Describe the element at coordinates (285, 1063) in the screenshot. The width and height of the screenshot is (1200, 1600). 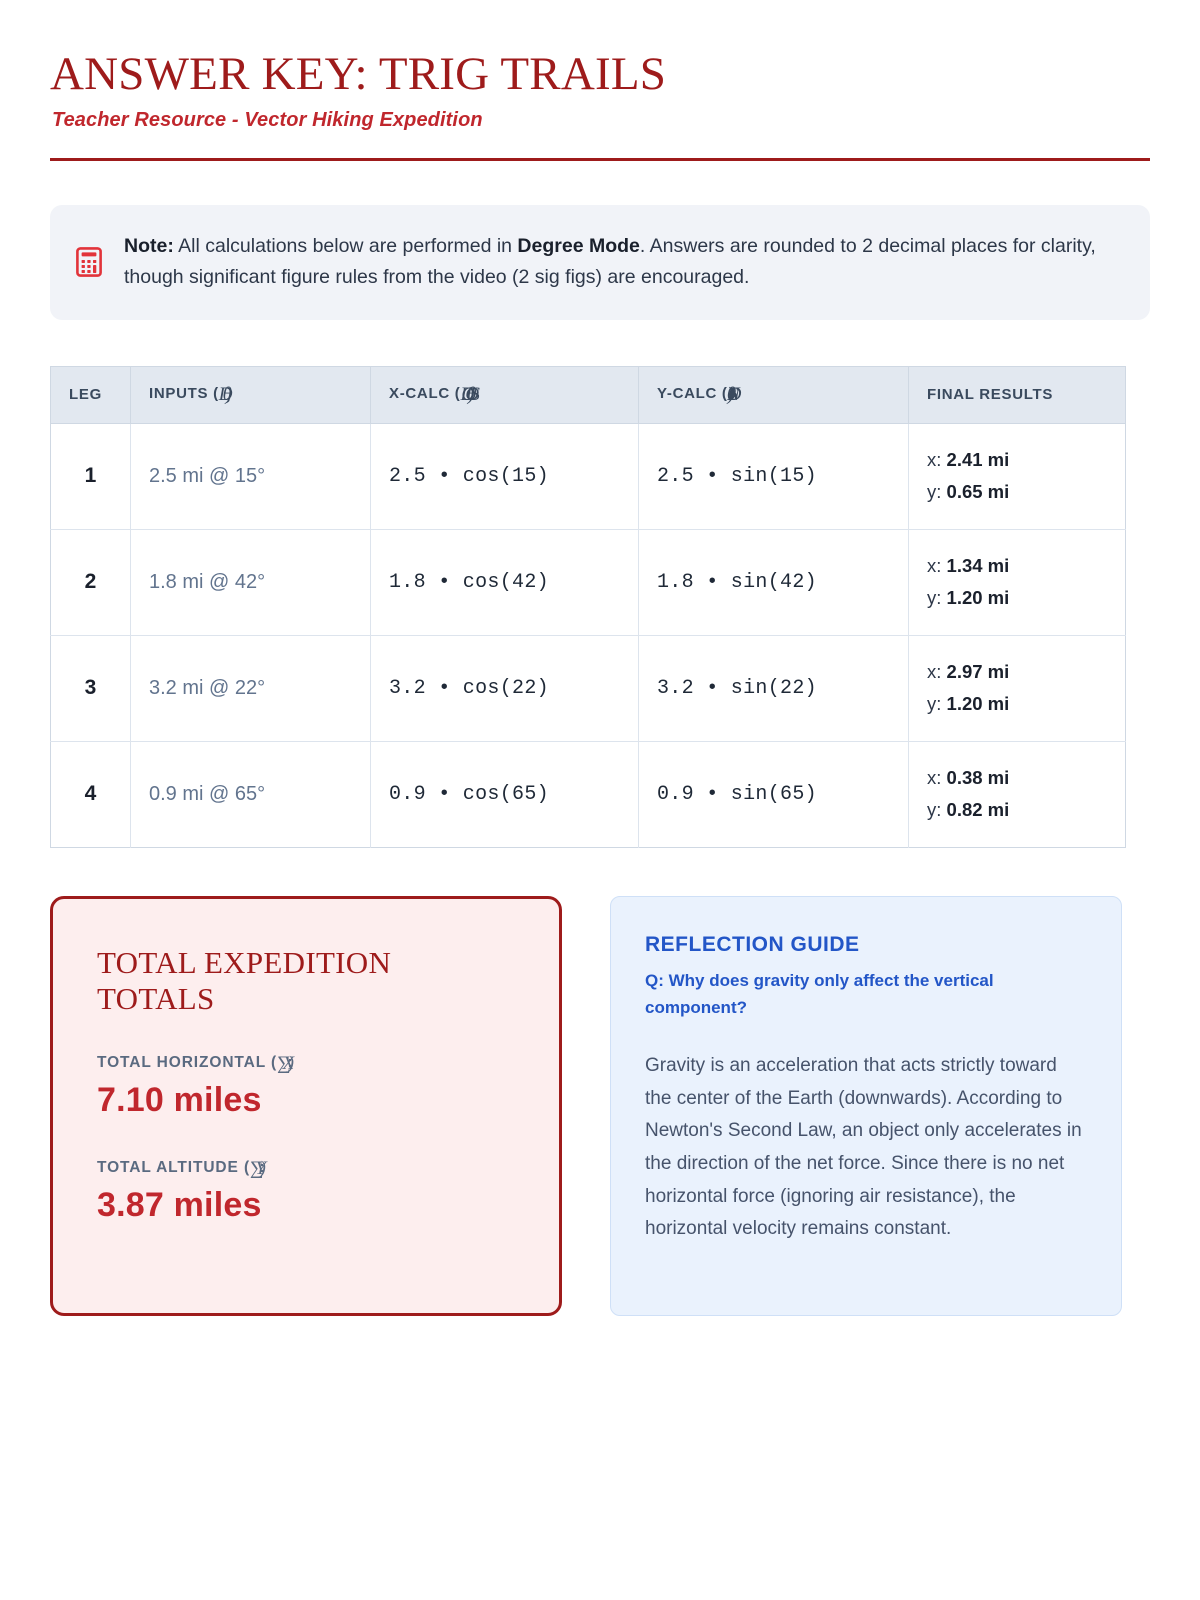
I see `total-horizontal-label-math: ∑ X)` at that location.